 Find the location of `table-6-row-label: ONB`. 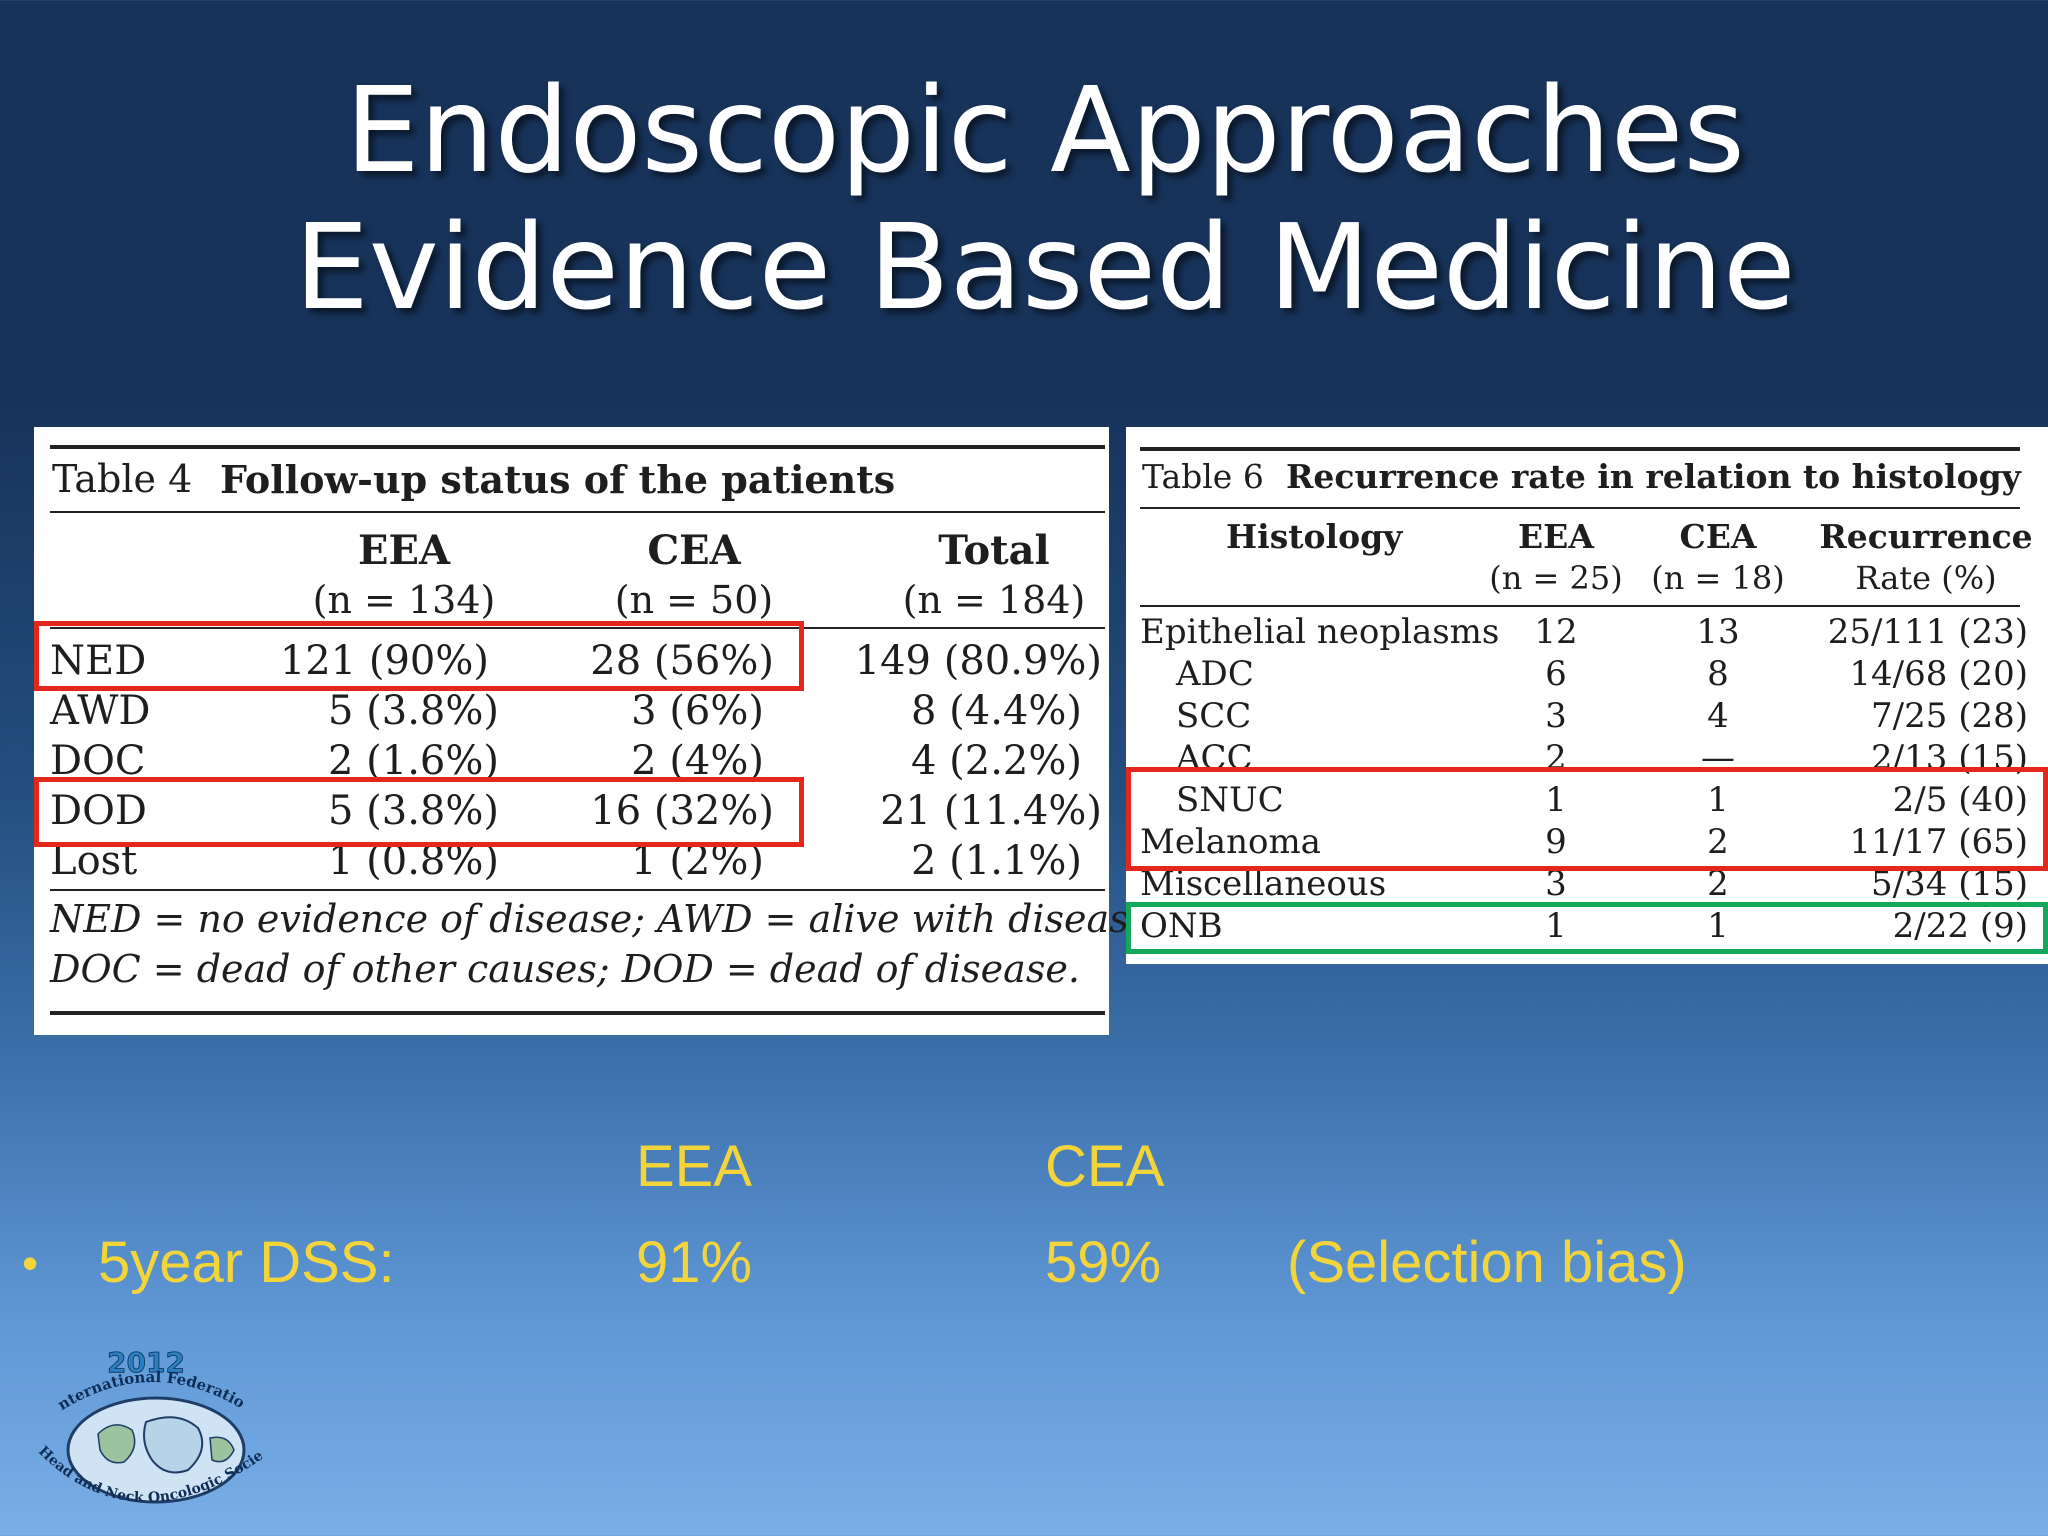

table-6-row-label: ONB is located at coordinates (1181, 926).